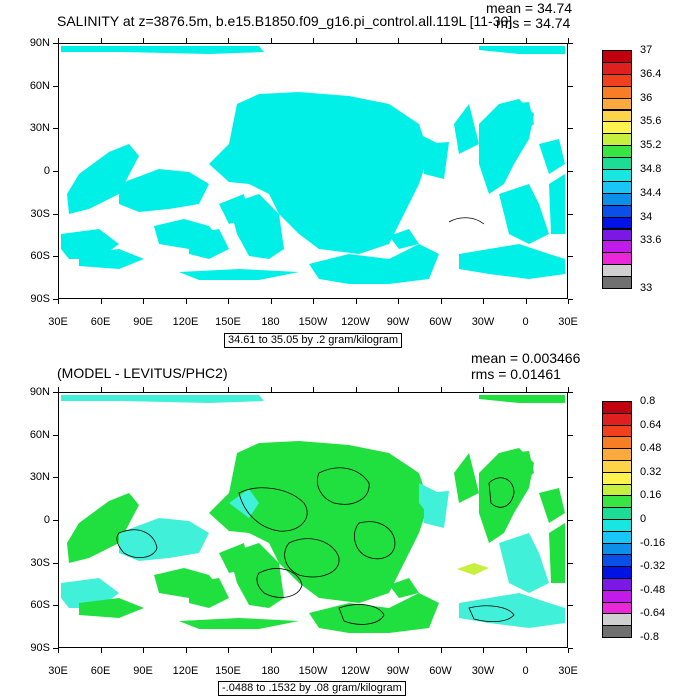 The height and width of the screenshot is (700, 700). Describe the element at coordinates (646, 288) in the screenshot. I see `colorbar-label: 33` at that location.